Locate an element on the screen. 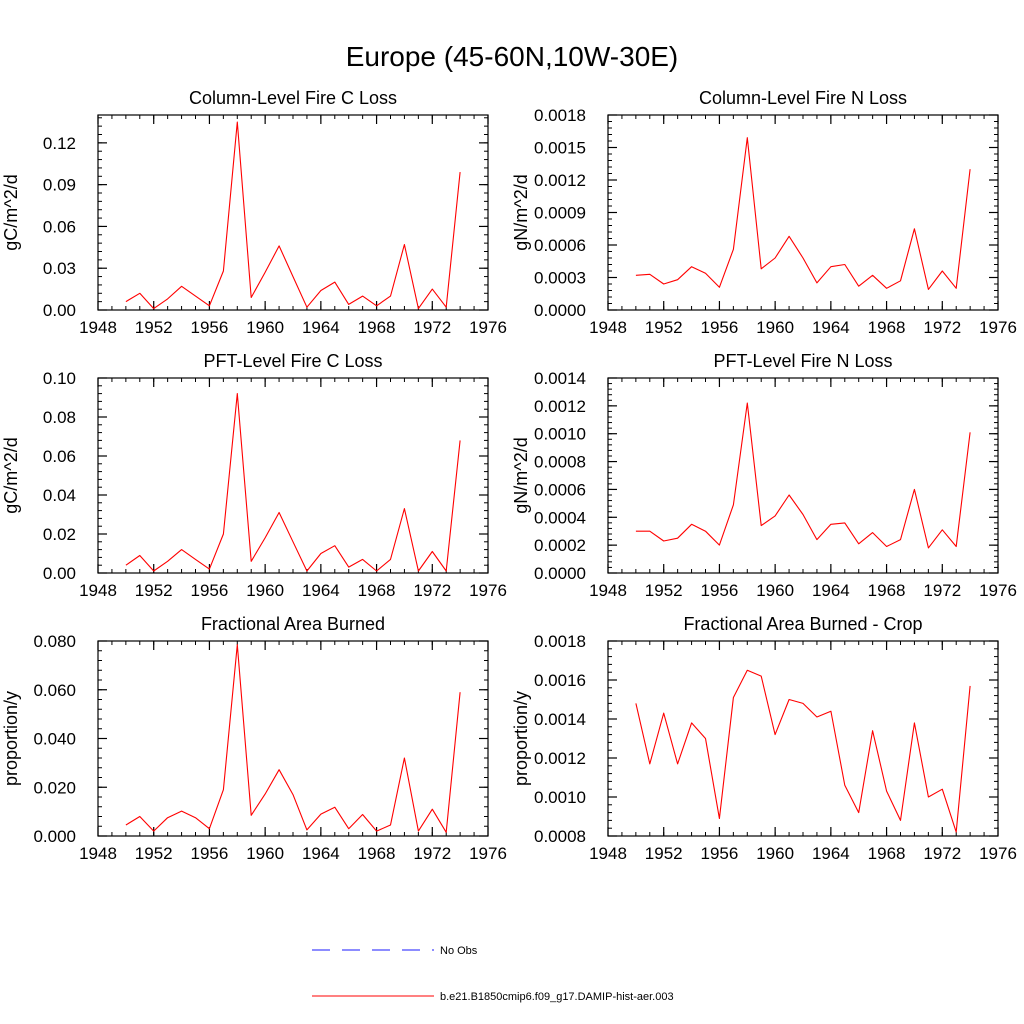  y-tick-label: 0.10 is located at coordinates (59, 378).